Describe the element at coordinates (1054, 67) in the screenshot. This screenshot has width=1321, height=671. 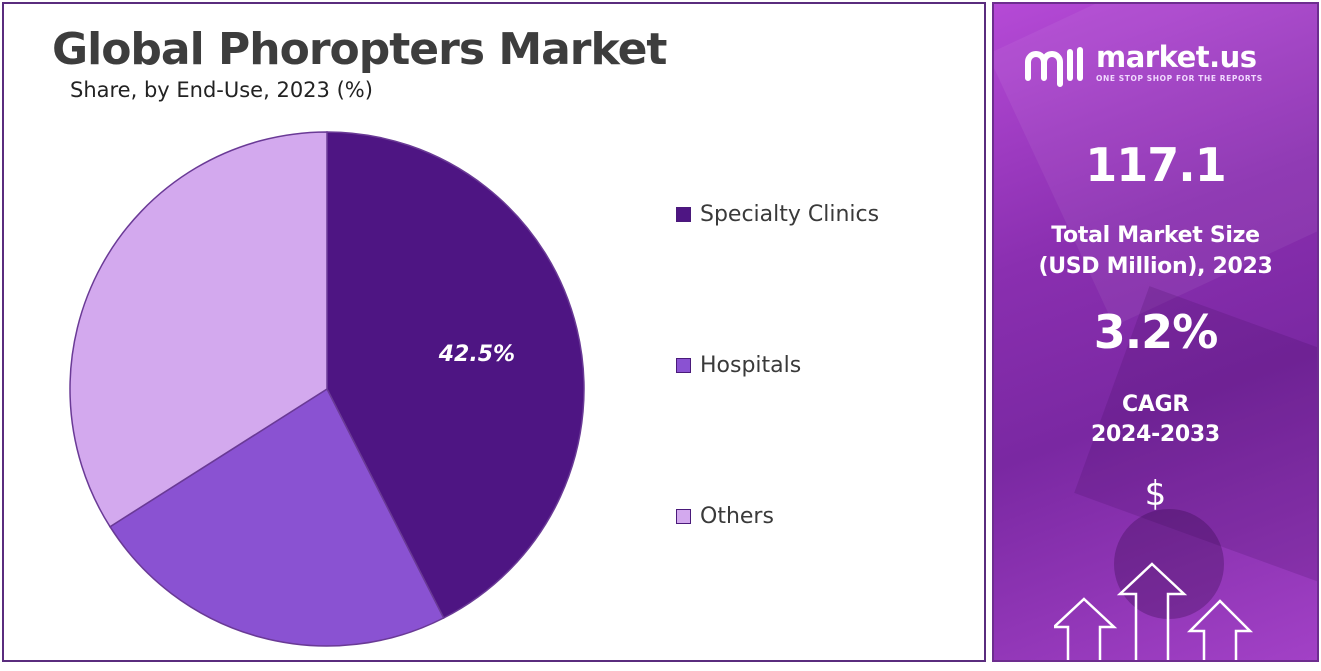
I see `market-us-logo-icon` at that location.